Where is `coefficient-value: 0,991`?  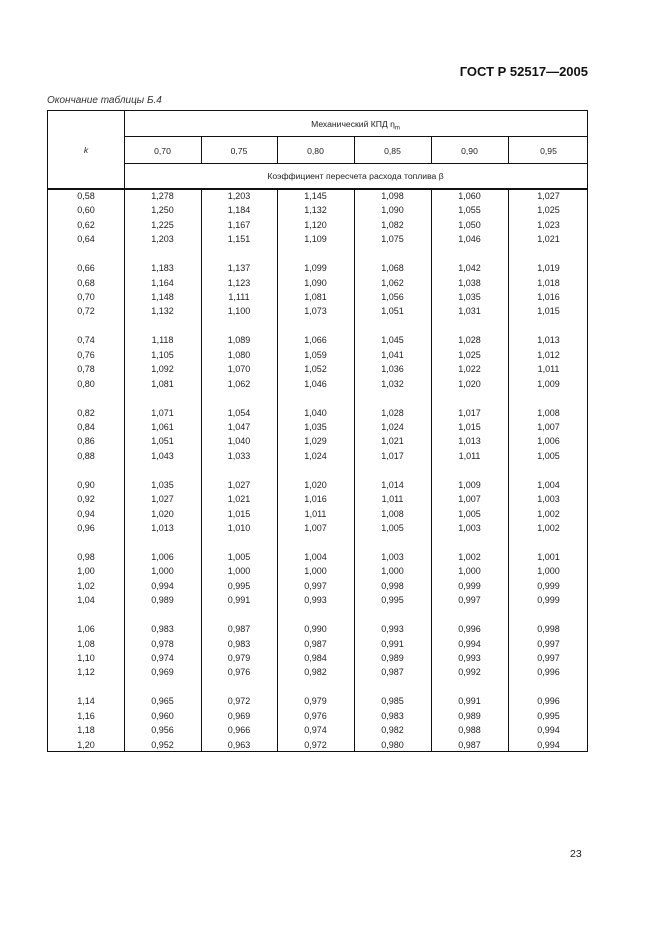
coefficient-value: 0,991 is located at coordinates (239, 600).